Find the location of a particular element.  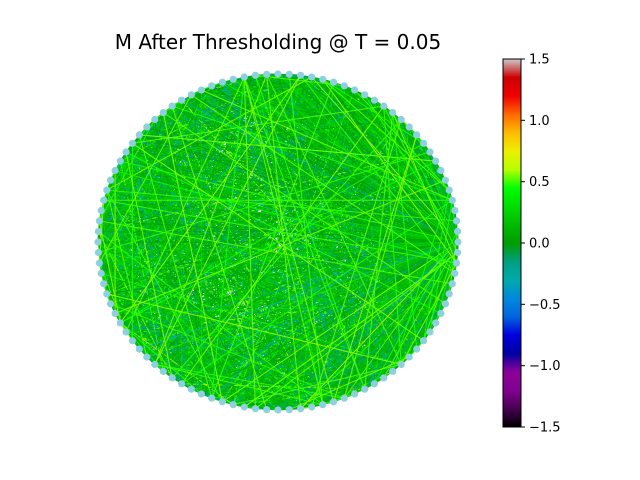

colorbar-tick-label: 0.5 is located at coordinates (539, 182).